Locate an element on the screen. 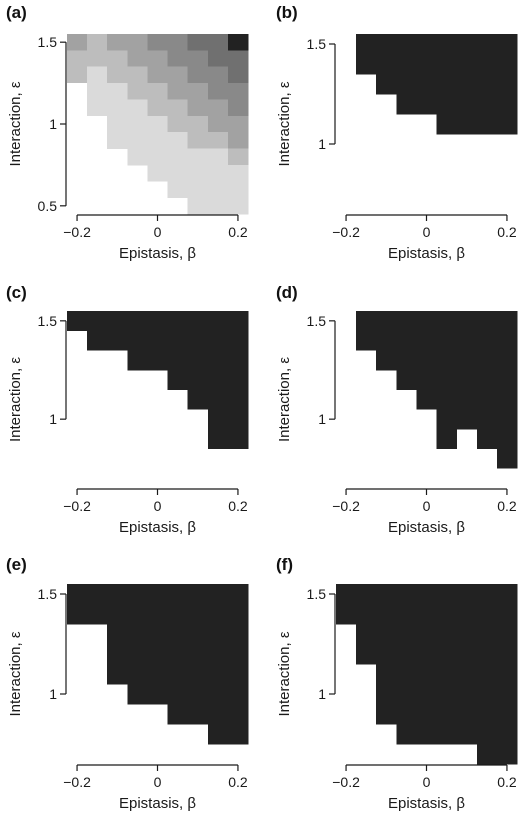 Image resolution: width=519 pixels, height=819 pixels. panel-label: (a) is located at coordinates (16, 12).